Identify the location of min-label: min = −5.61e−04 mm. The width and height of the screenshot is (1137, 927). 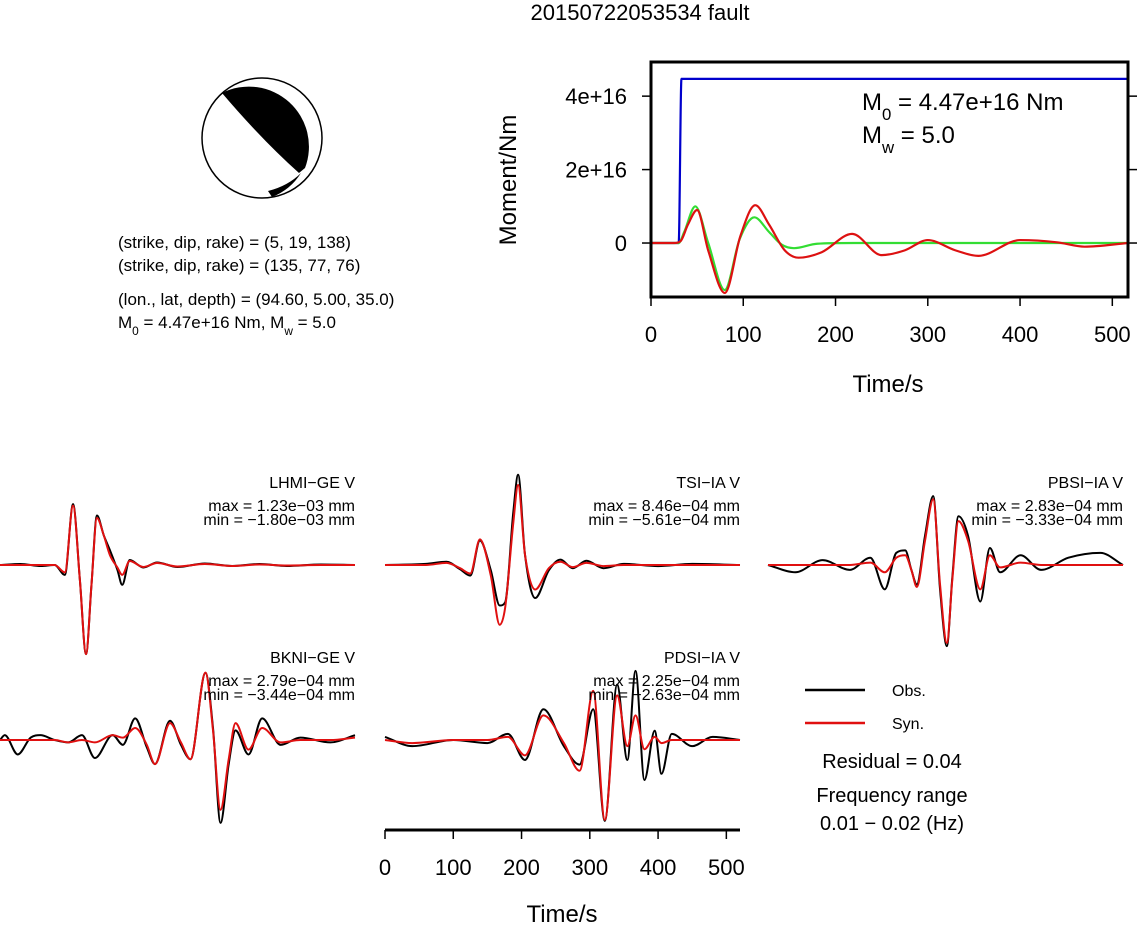
(664, 520).